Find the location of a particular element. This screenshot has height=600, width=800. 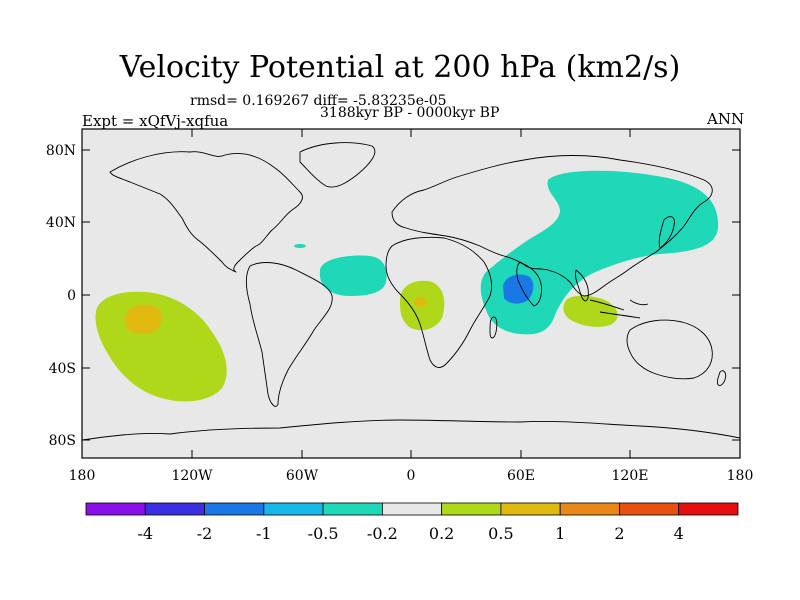

colorbar is located at coordinates (412, 509).